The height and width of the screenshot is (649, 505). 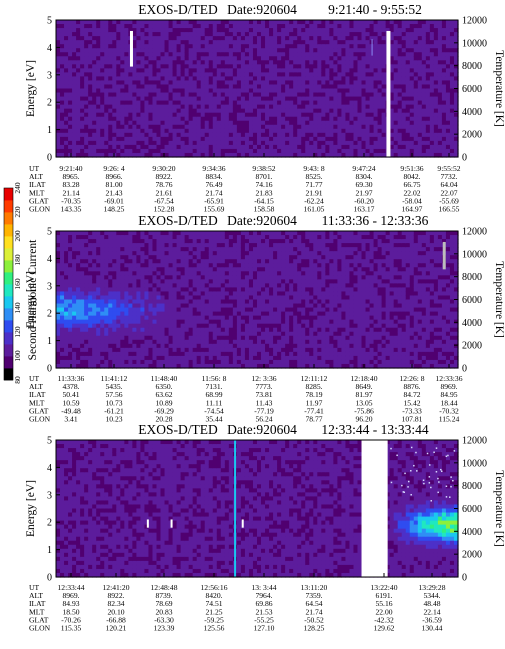 What do you see at coordinates (163, 603) in the screenshot?
I see `orbit-cell: 78.69` at bounding box center [163, 603].